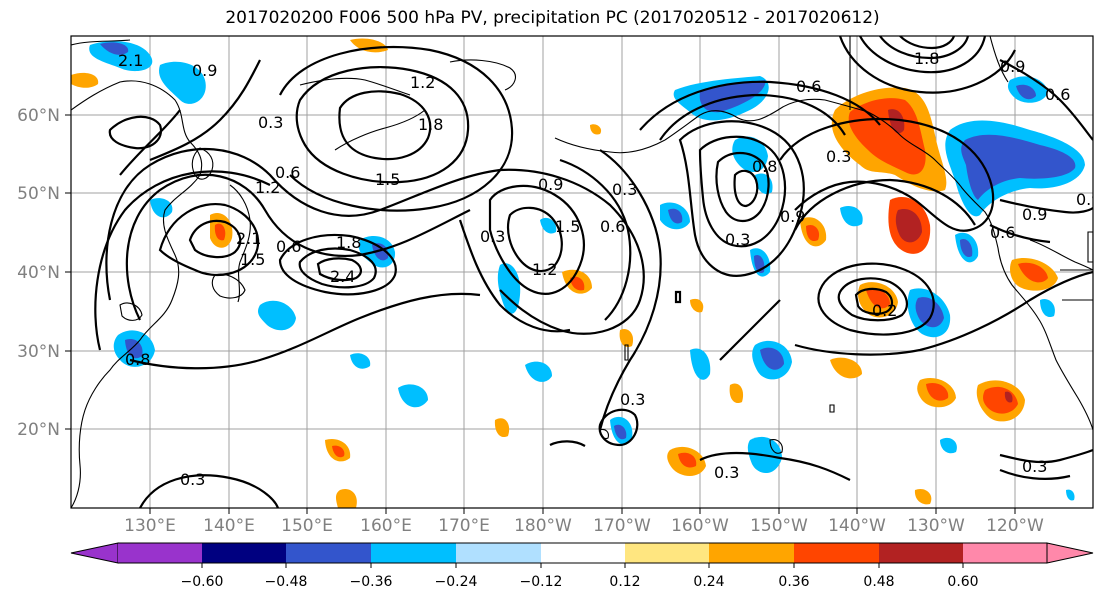  Describe the element at coordinates (541, 582) in the screenshot. I see `colorbar-tick-label: −0.12` at that location.